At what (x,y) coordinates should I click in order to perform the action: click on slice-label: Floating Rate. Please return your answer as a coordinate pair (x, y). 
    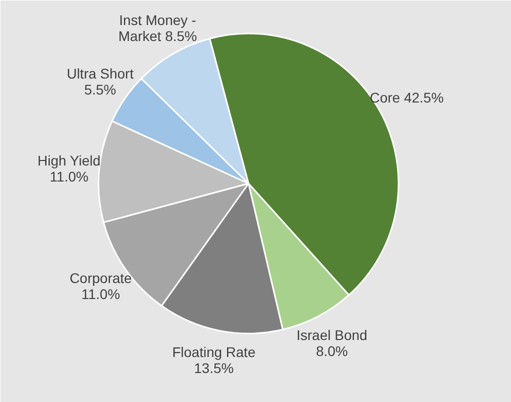
    Looking at the image, I should click on (214, 352).